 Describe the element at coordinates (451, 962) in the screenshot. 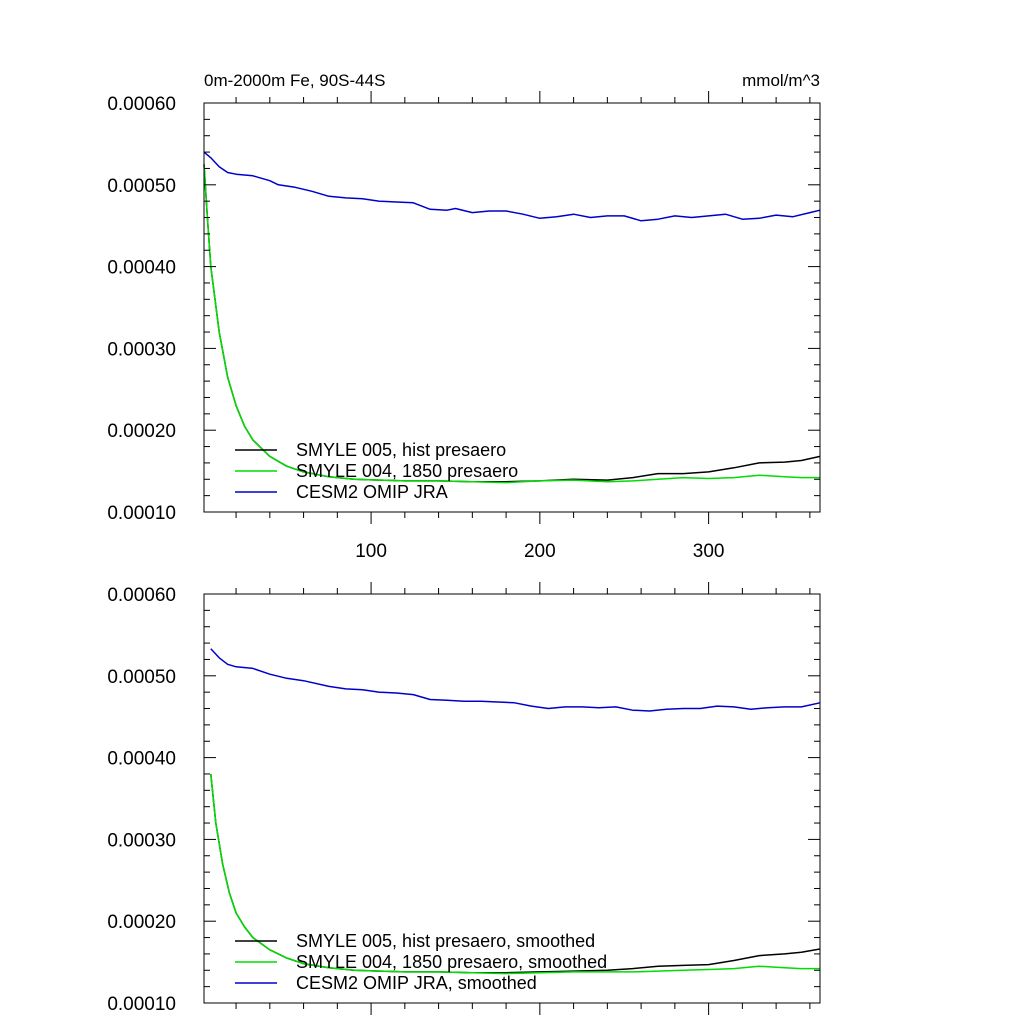

I see `legend-label-1: SMYLE 004, 1850 presaero, smoothed` at that location.